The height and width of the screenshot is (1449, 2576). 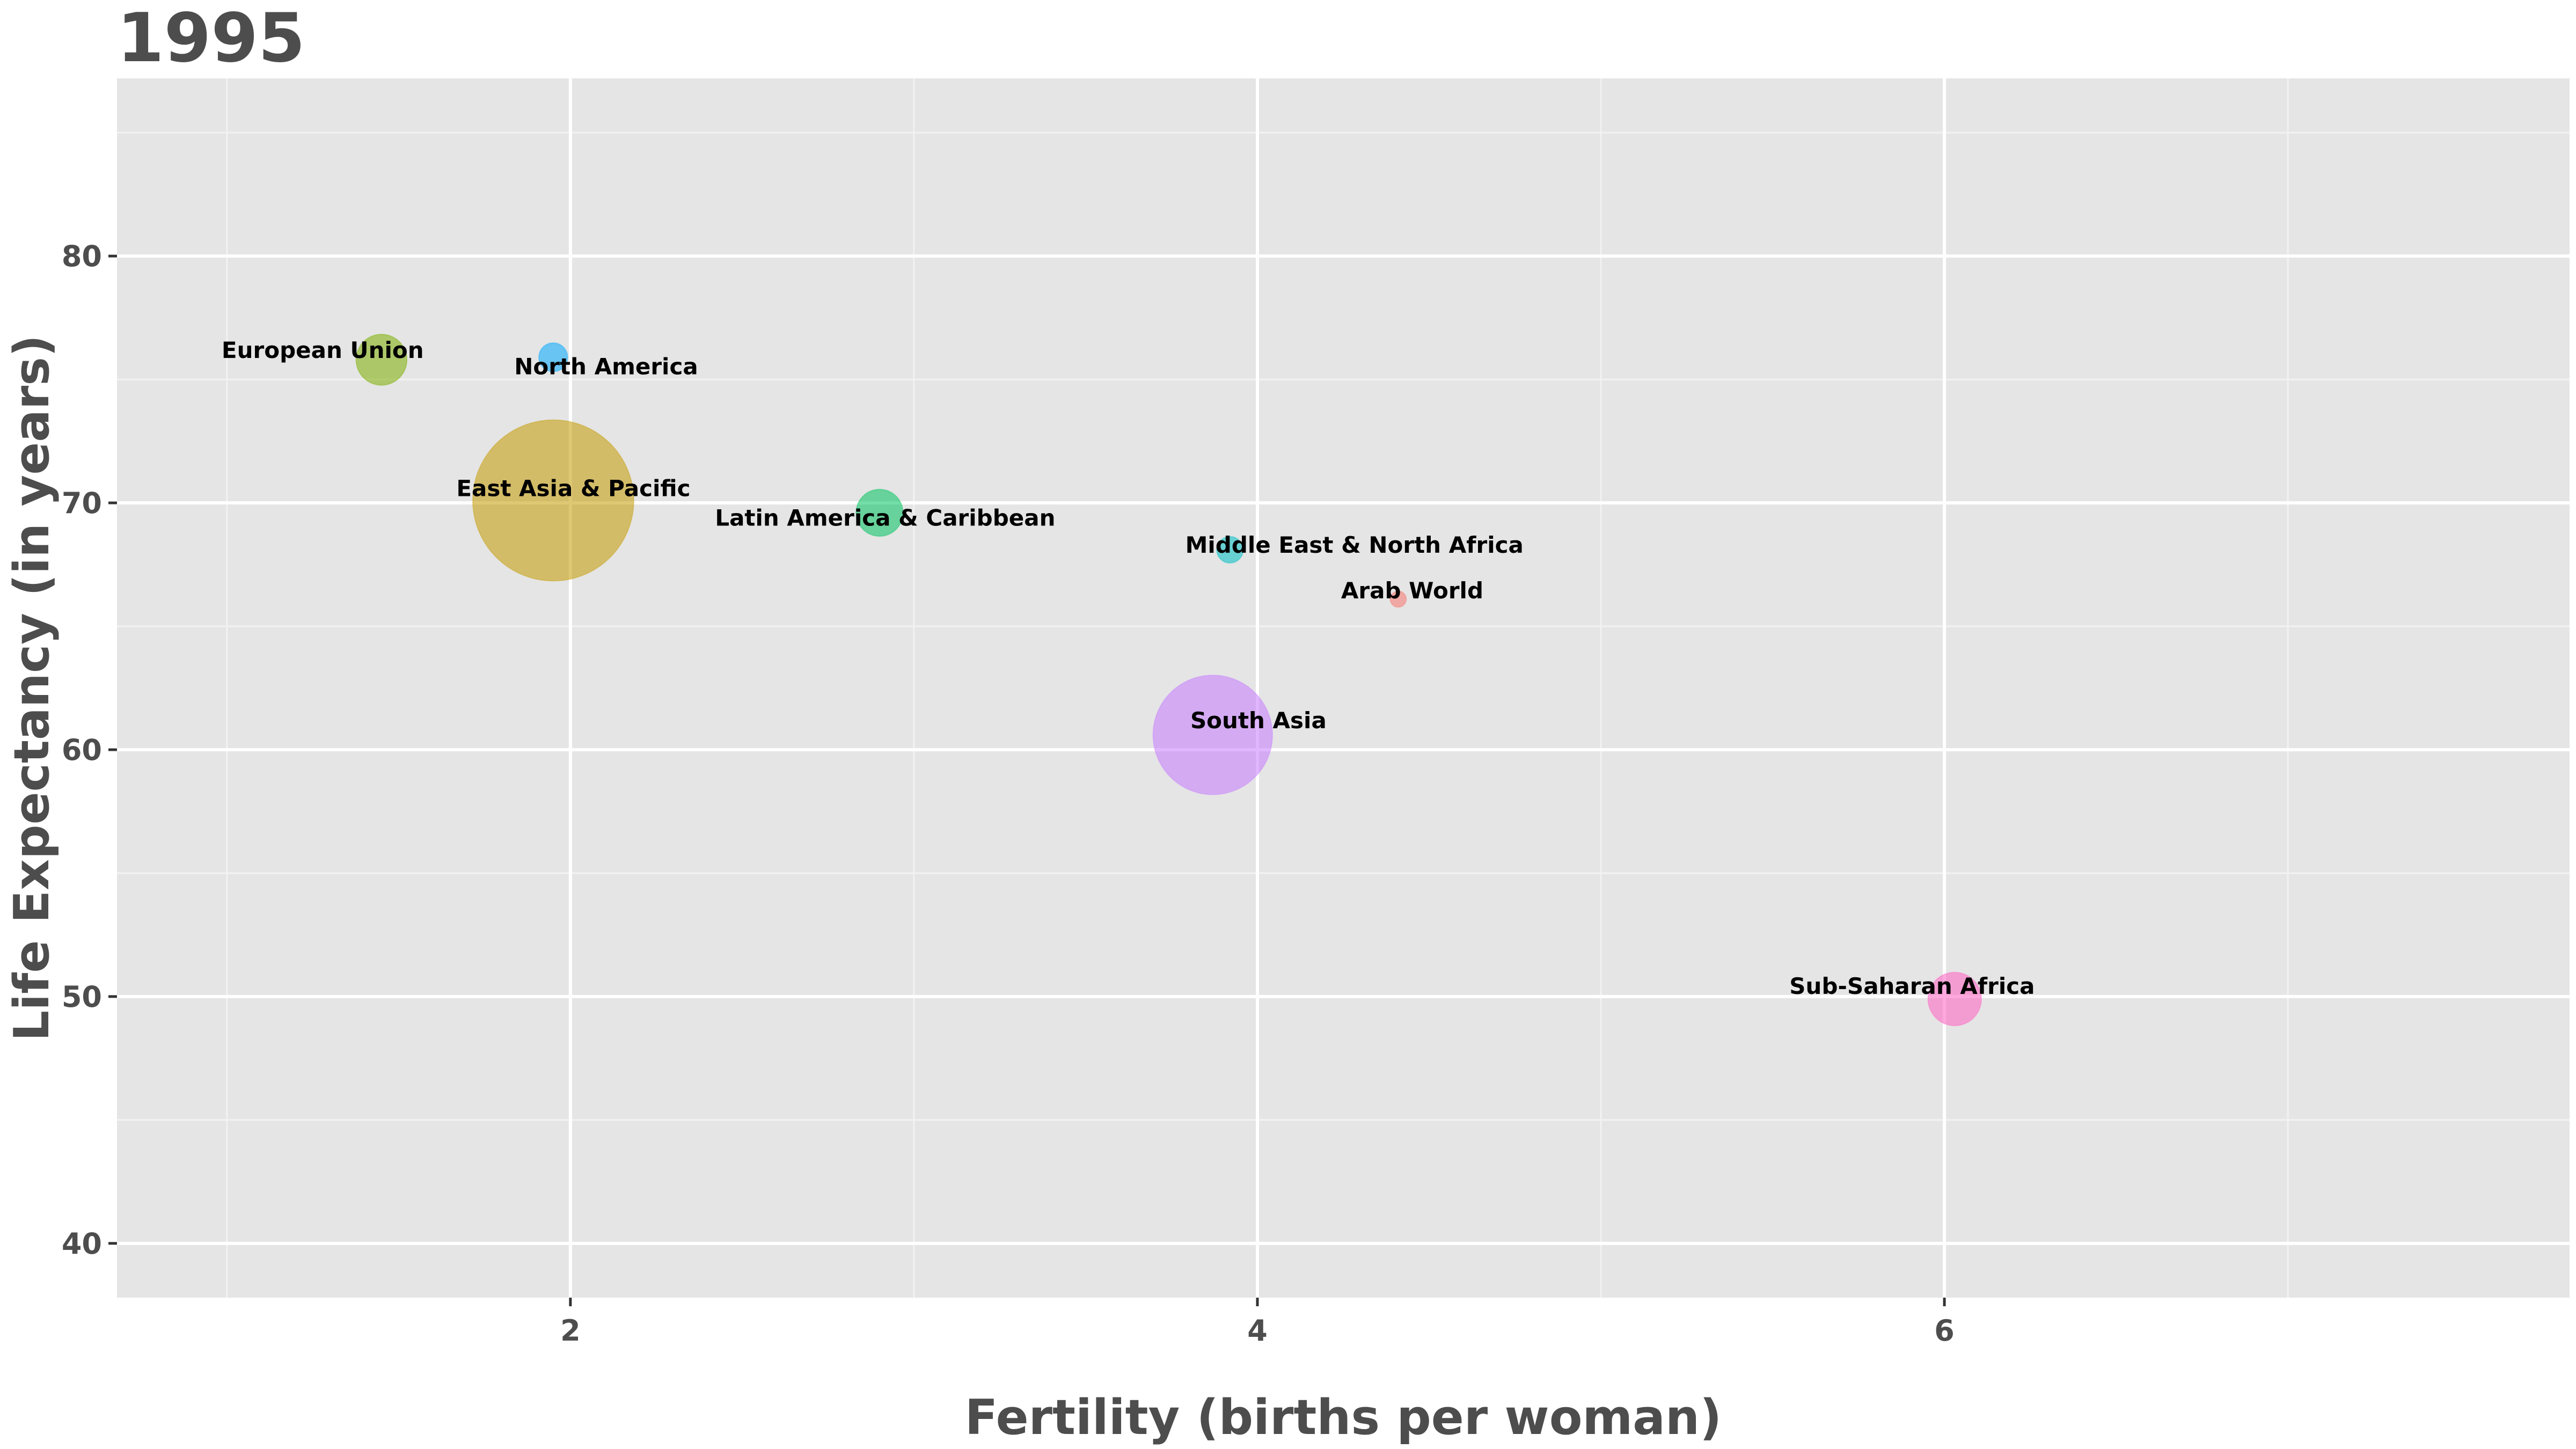 I want to click on y-axis: 40 50 60 70 80, so click(x=89, y=750).